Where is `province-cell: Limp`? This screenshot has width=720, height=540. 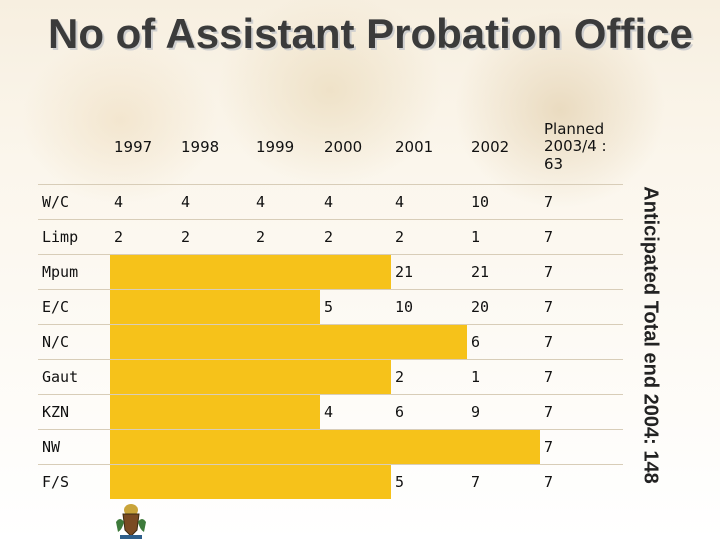
province-cell: Limp is located at coordinates (74, 237).